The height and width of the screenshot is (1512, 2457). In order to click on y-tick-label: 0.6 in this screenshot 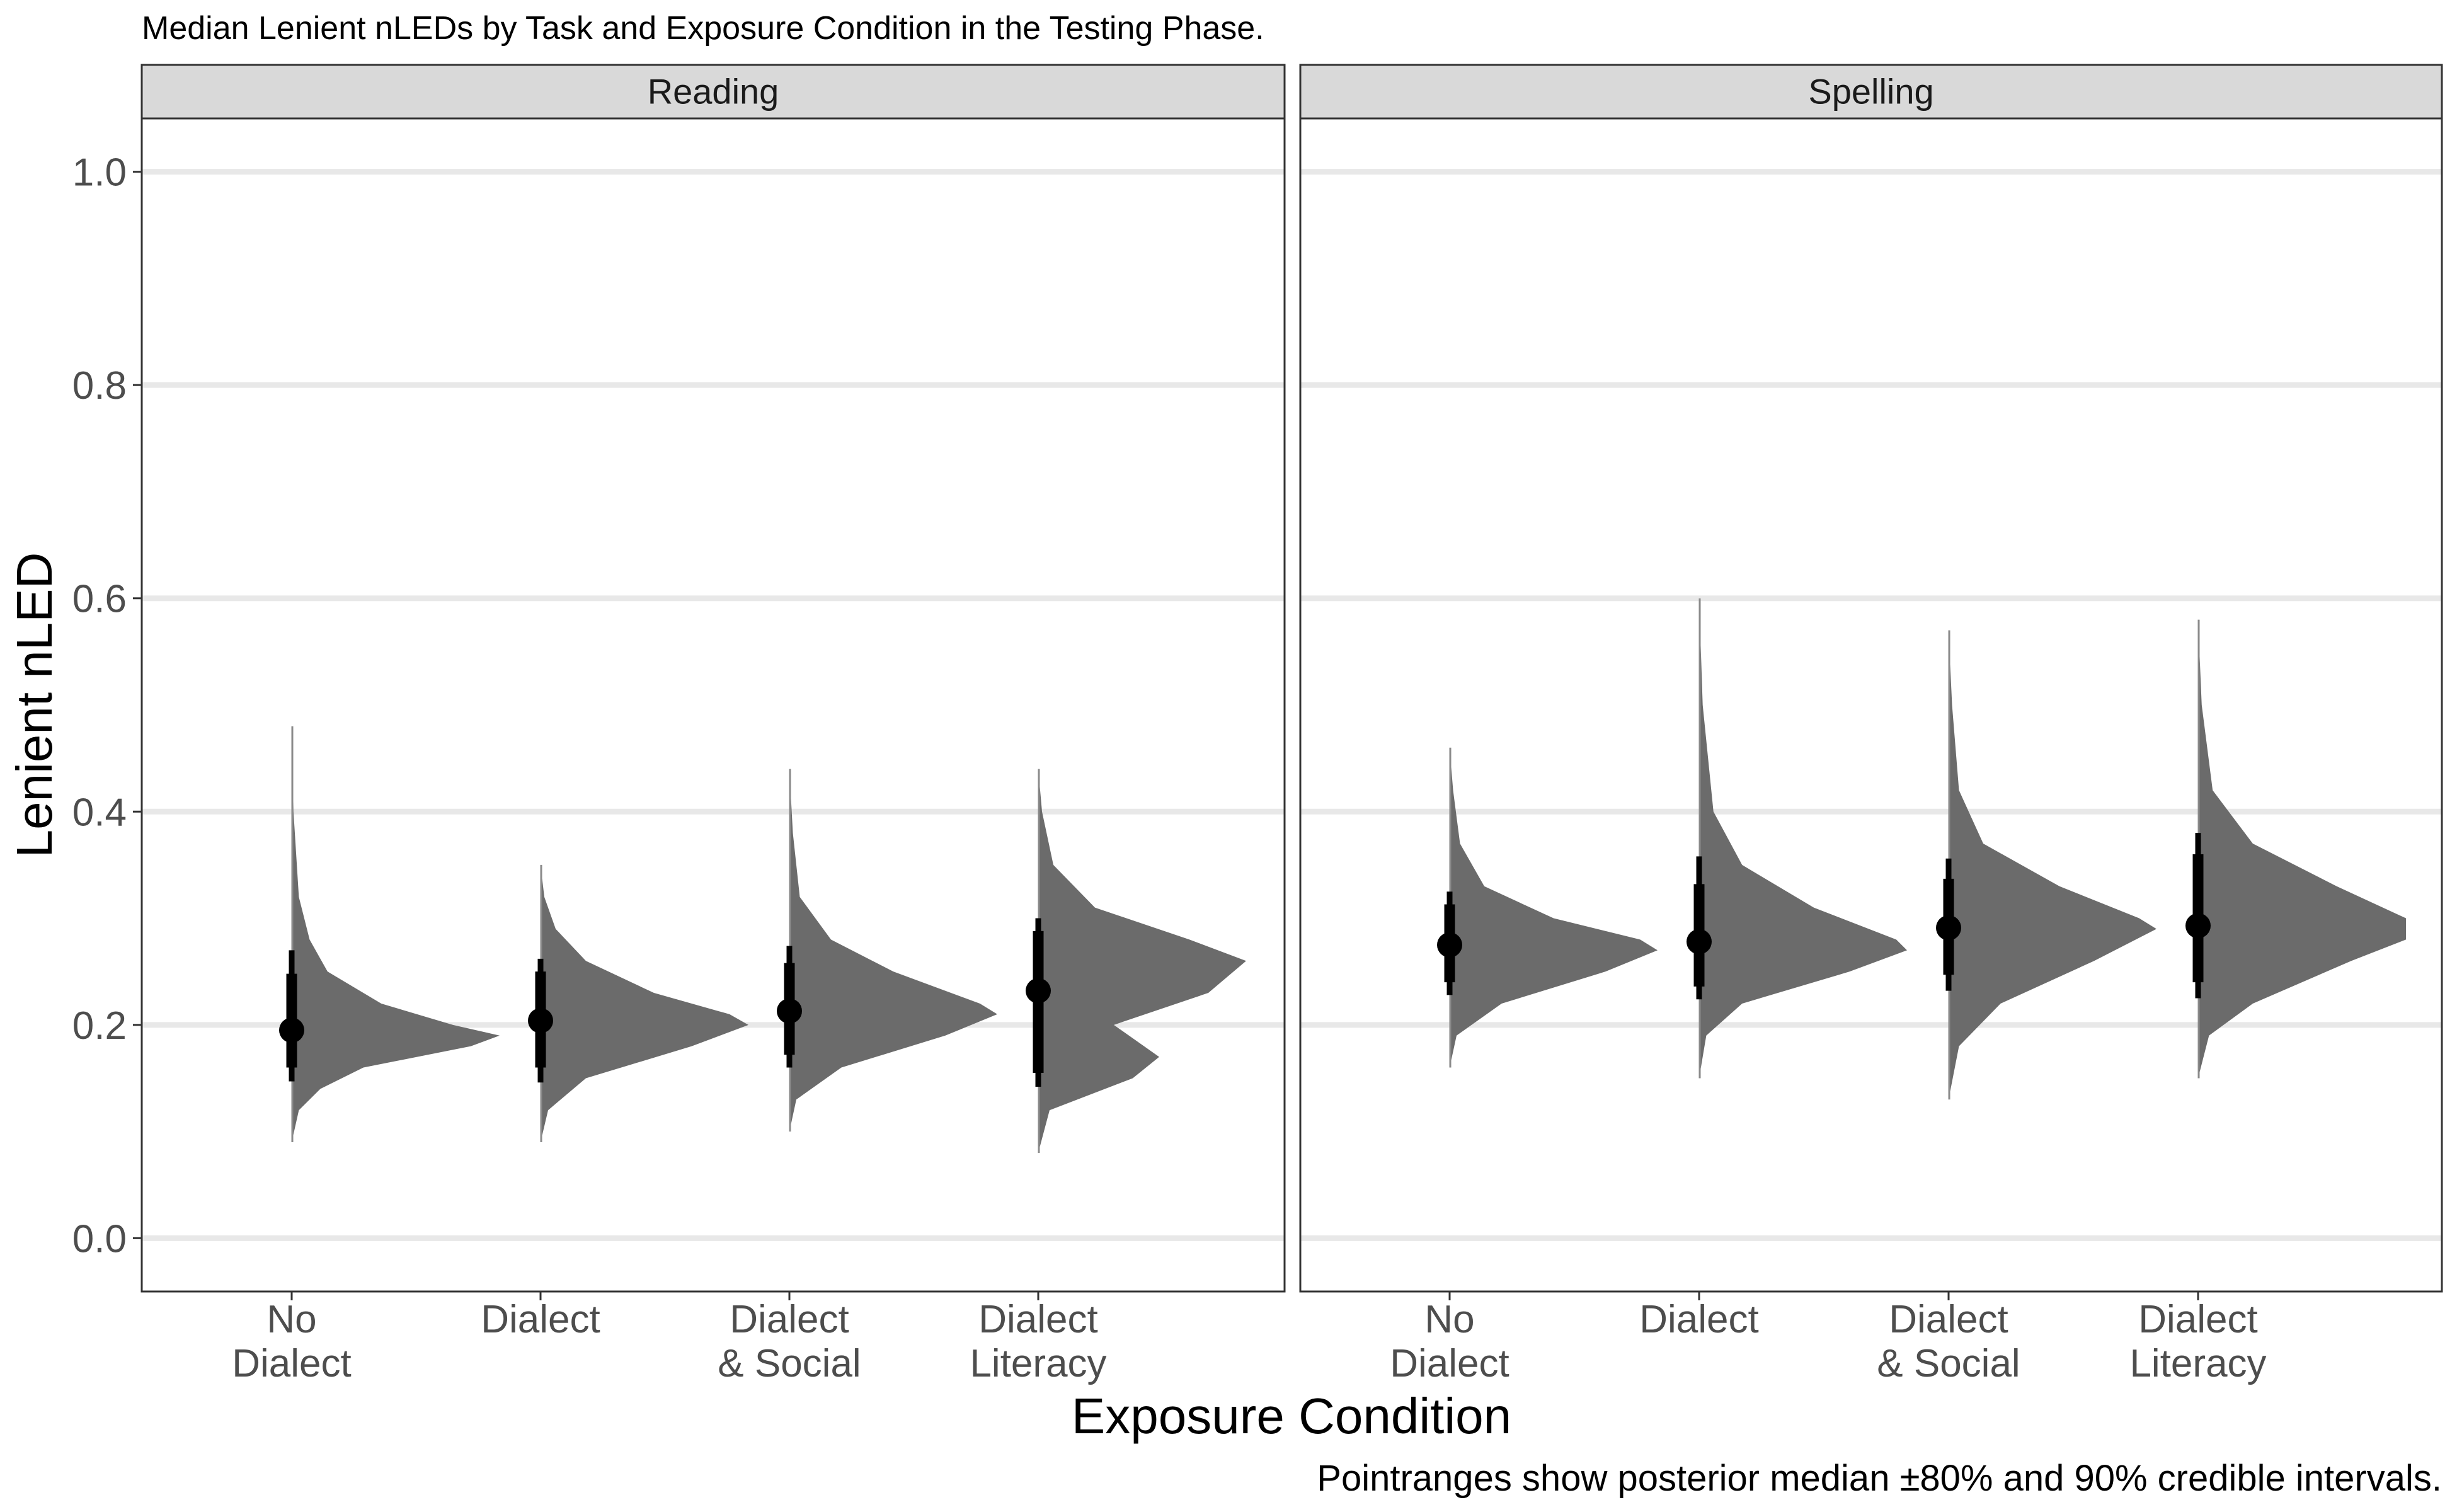, I will do `click(99, 599)`.